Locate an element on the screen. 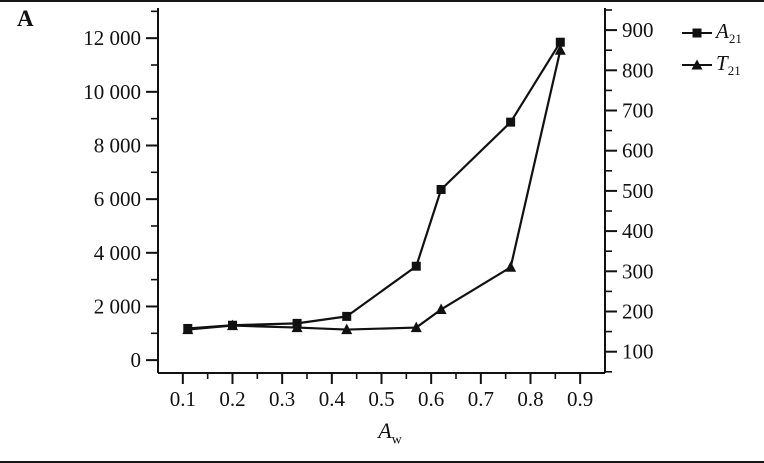 The height and width of the screenshot is (463, 764). x-axis-tick-label: 0.1 is located at coordinates (183, 399).